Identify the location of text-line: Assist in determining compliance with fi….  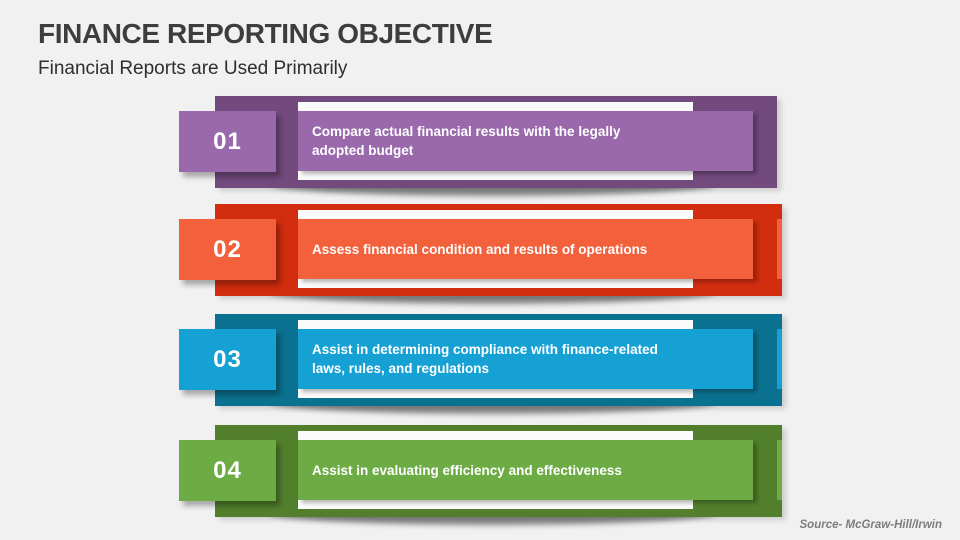
(485, 349).